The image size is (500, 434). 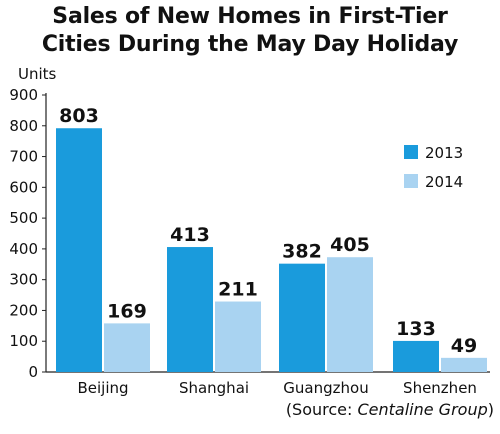 I want to click on y-axis-label: Units, so click(x=37, y=74).